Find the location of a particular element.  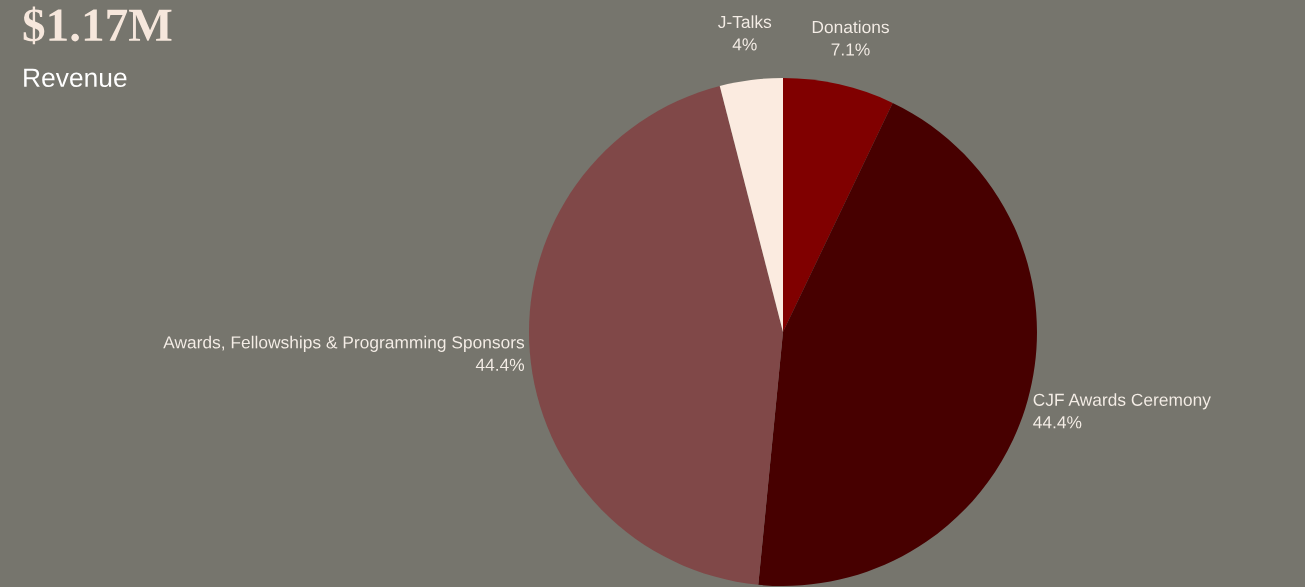

slice-label: Awards, Fellowships & Programming Sponsors is located at coordinates (344, 343).